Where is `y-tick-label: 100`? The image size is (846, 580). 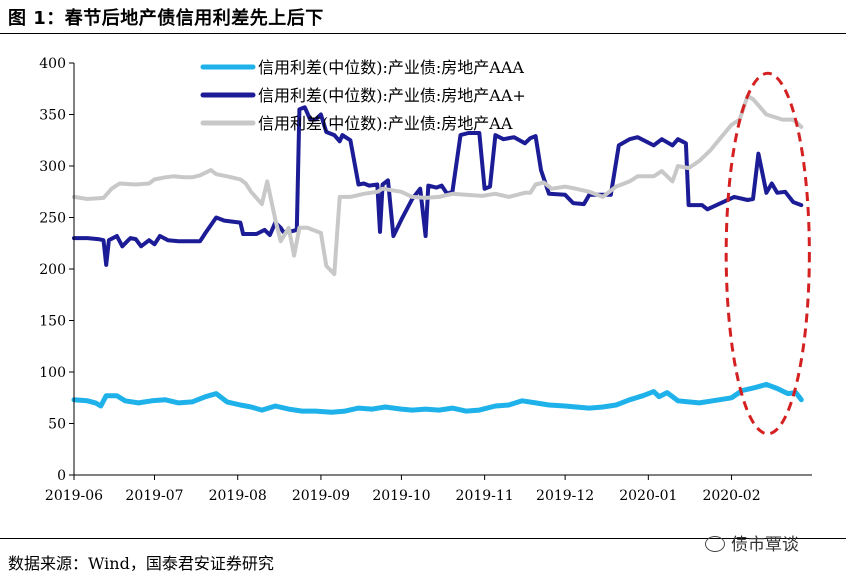
y-tick-label: 100 is located at coordinates (52, 373).